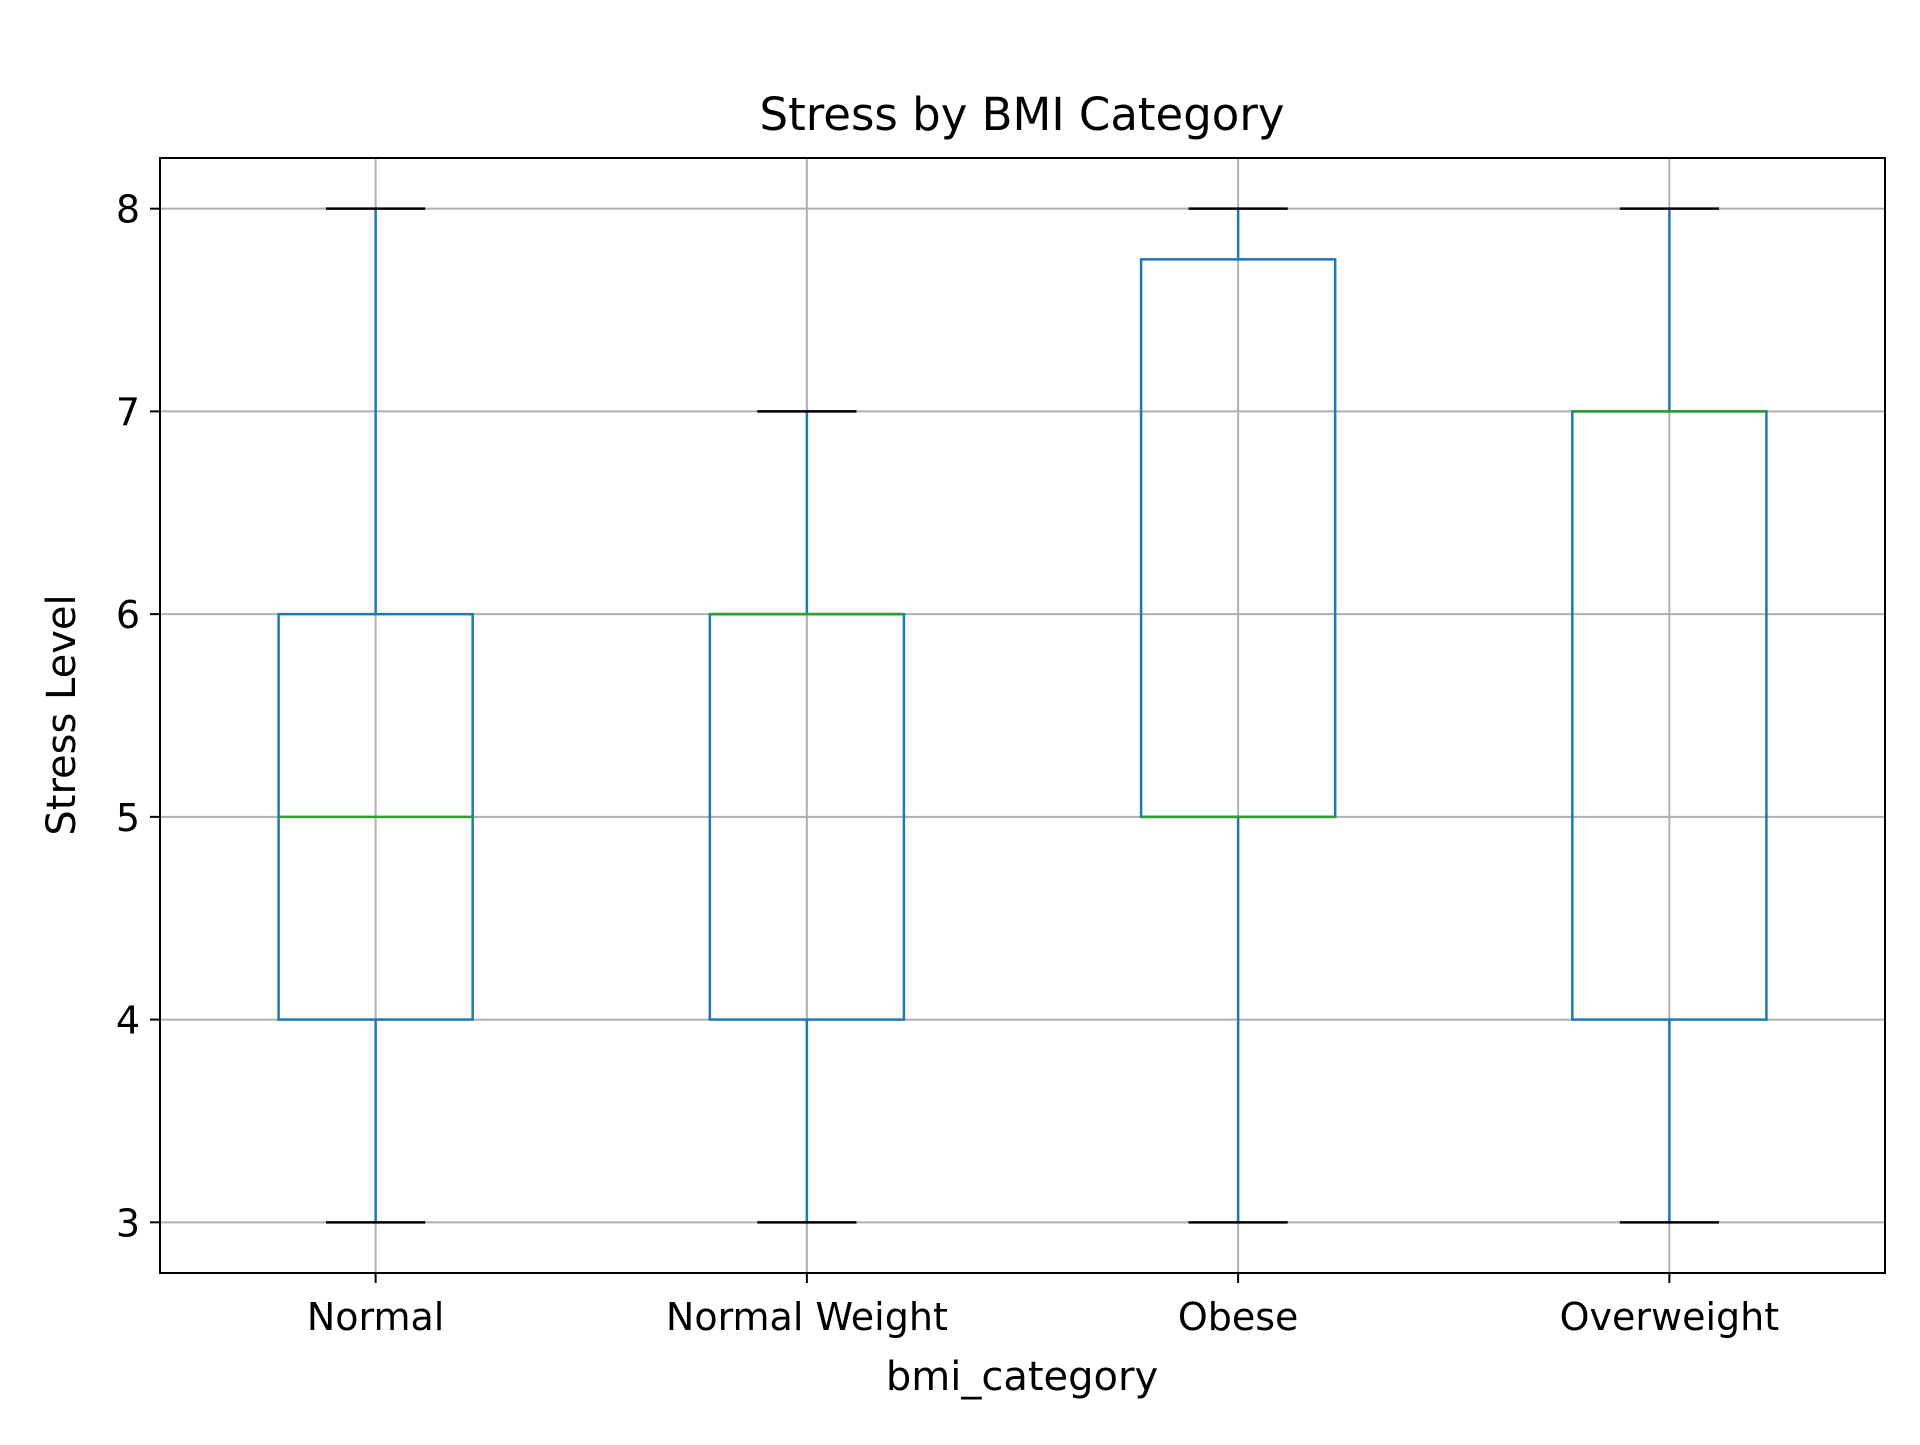 This screenshot has height=1445, width=1920. What do you see at coordinates (1022, 1377) in the screenshot?
I see `x-axis-label: bmi_category` at bounding box center [1022, 1377].